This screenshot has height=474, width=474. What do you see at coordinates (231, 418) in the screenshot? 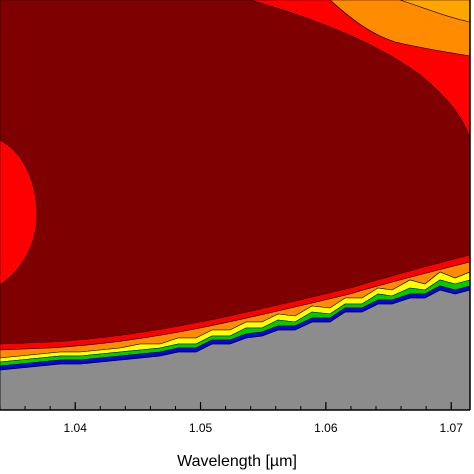
I see `x-axis-ticks: 1.04 1.05 1.06 1.07` at bounding box center [231, 418].